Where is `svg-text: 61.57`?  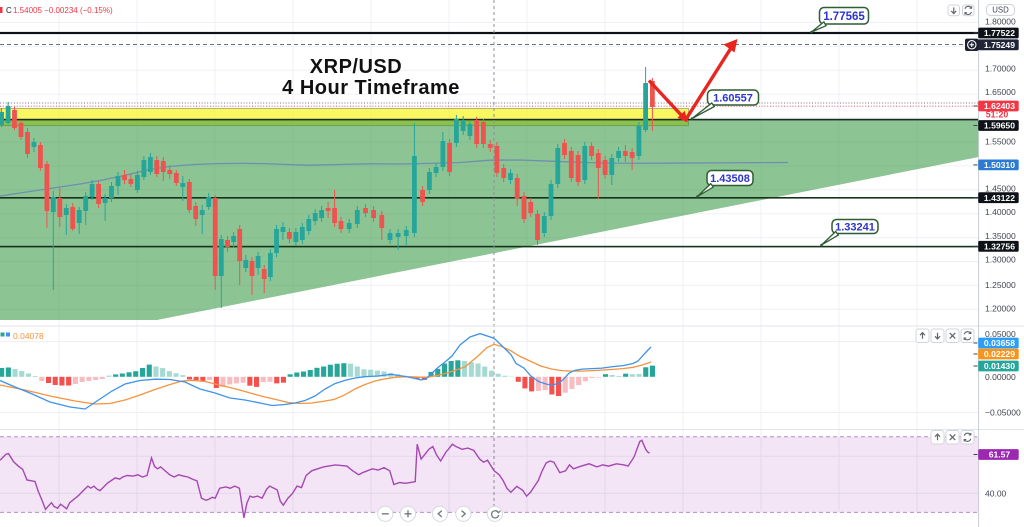 svg-text: 61.57 is located at coordinates (1000, 455).